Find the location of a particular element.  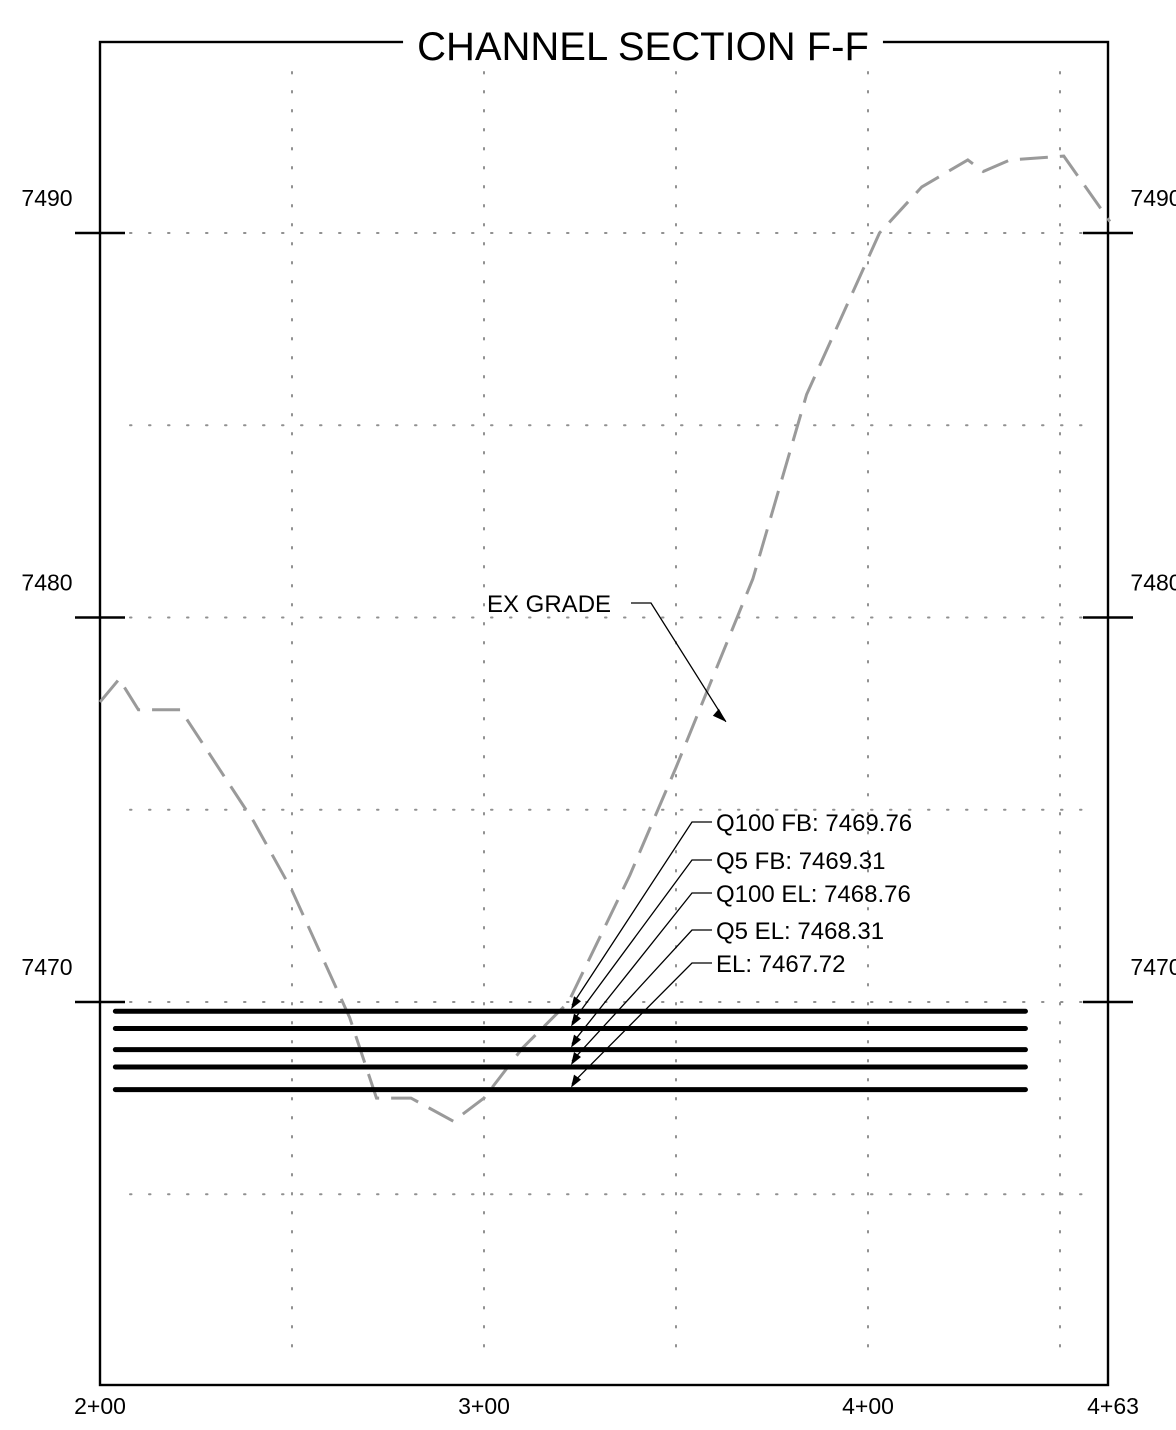

water-surface-label: Q5 EL: 7468.31 is located at coordinates (800, 931).